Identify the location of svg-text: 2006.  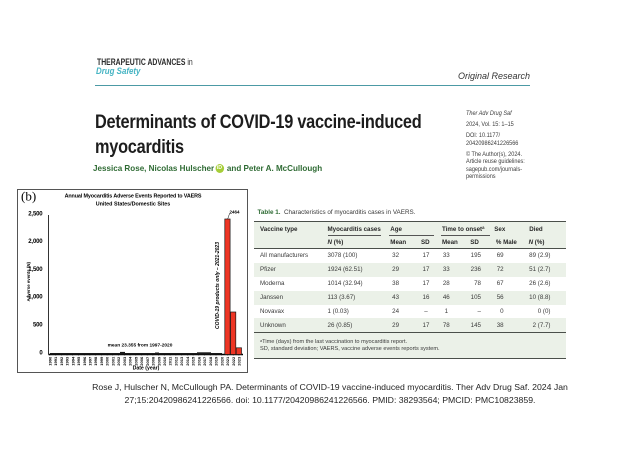
(141, 361).